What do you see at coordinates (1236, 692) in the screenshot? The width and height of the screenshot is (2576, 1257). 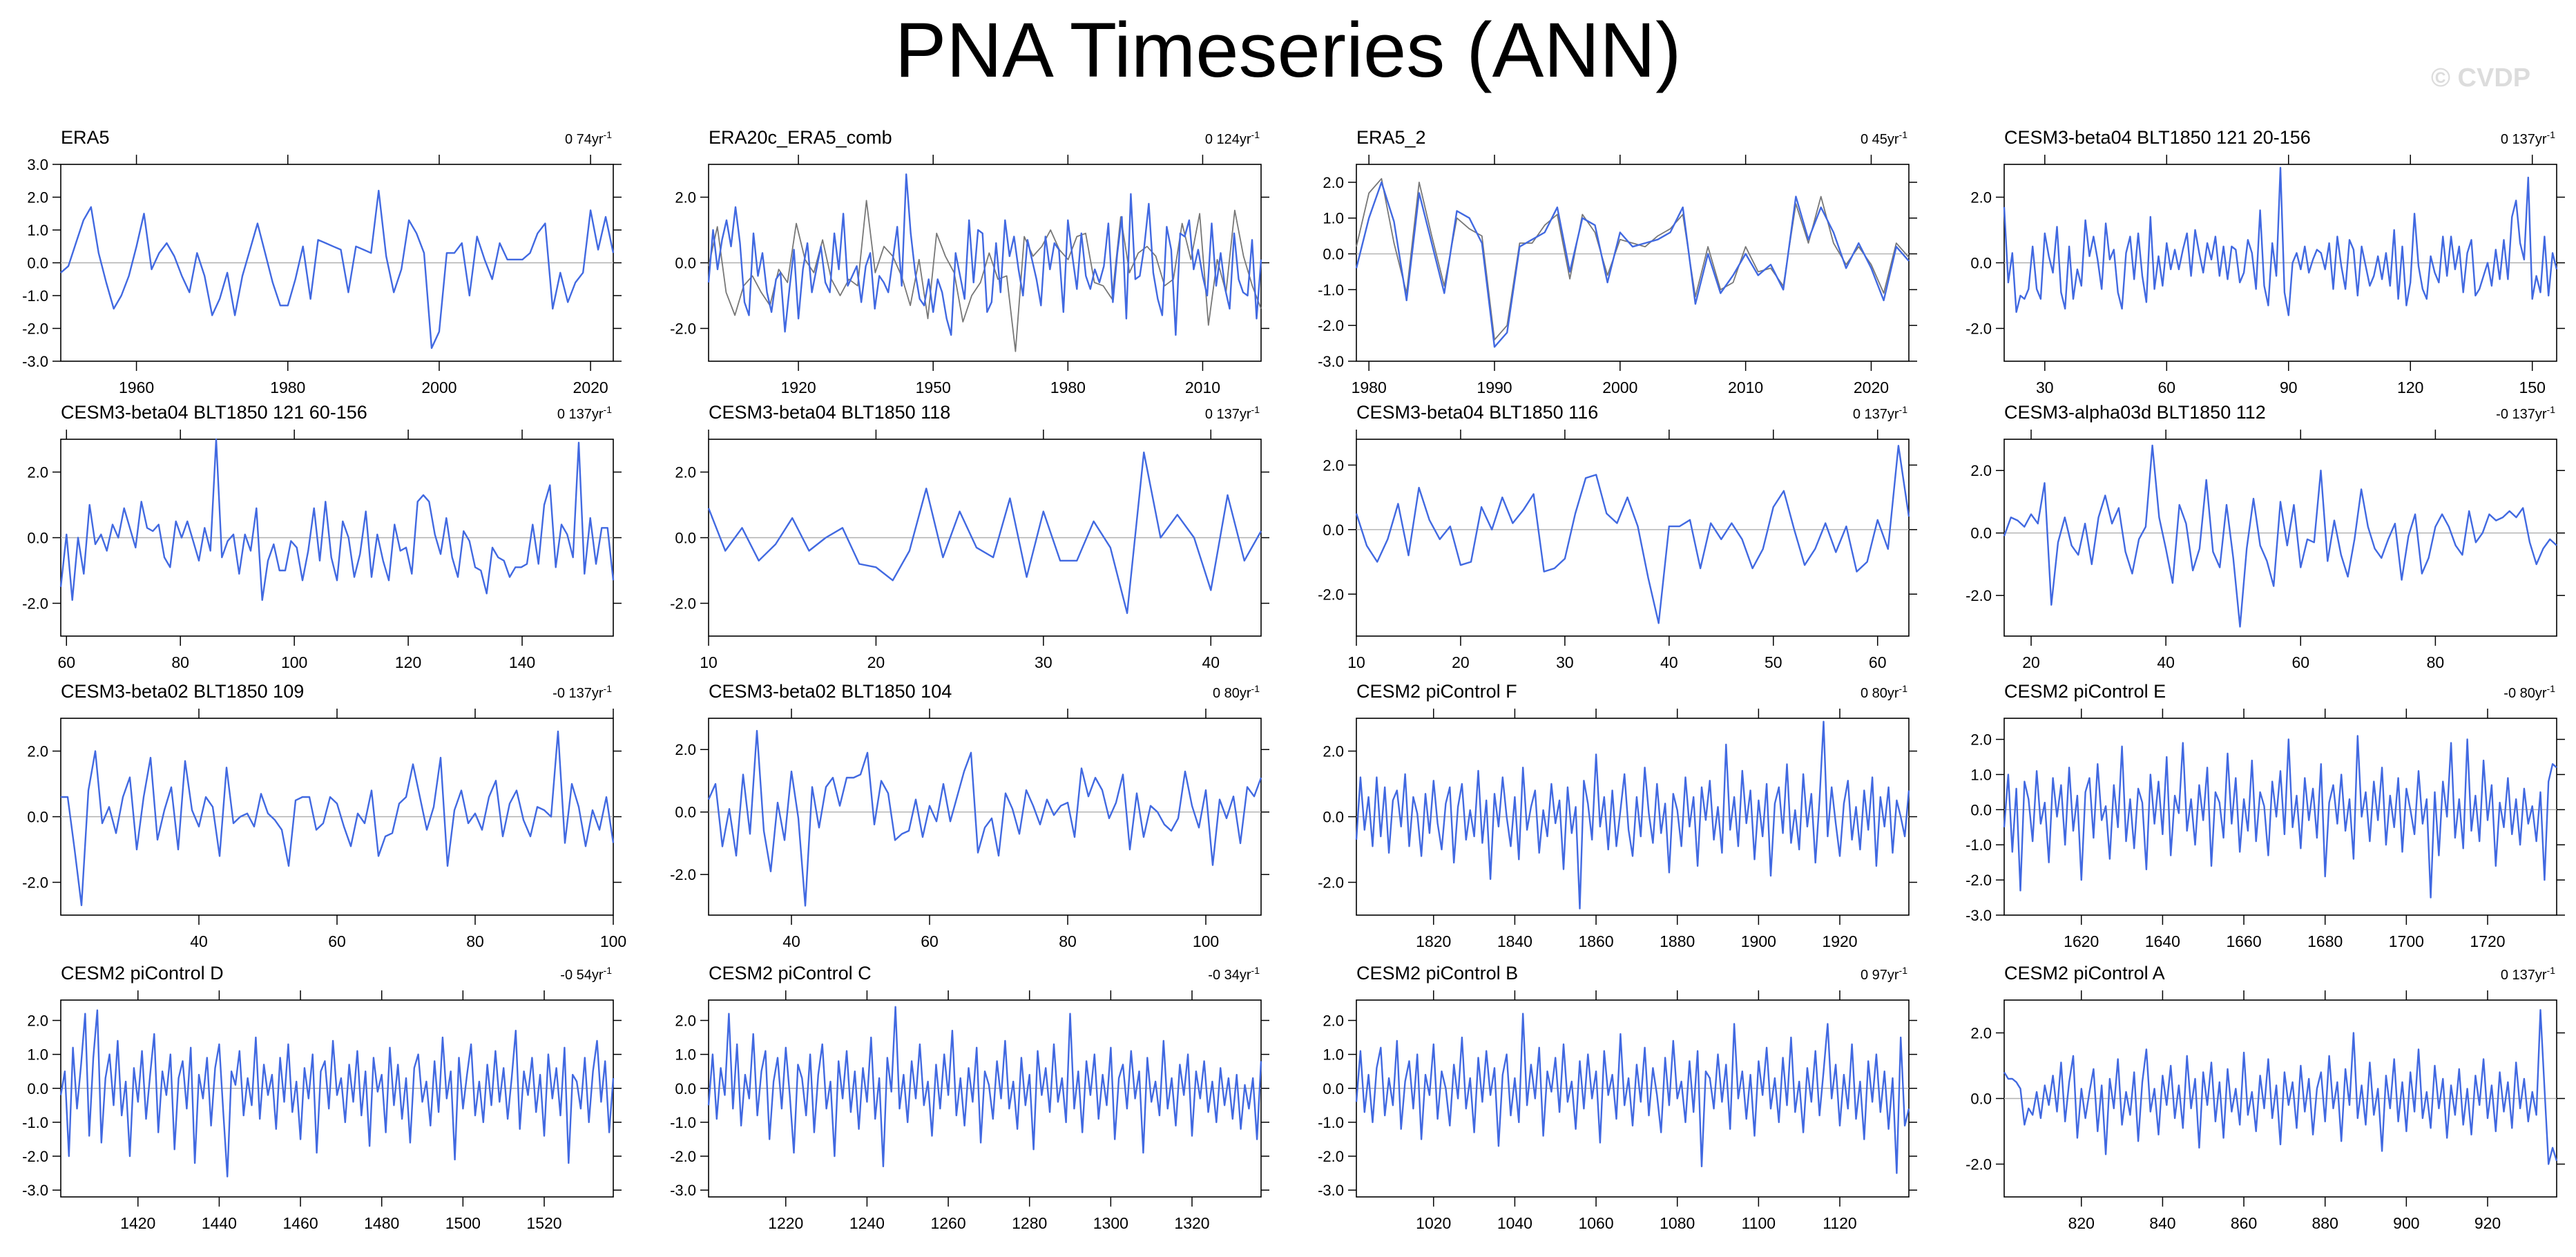 I see `trend-label: 0 80yr-1` at bounding box center [1236, 692].